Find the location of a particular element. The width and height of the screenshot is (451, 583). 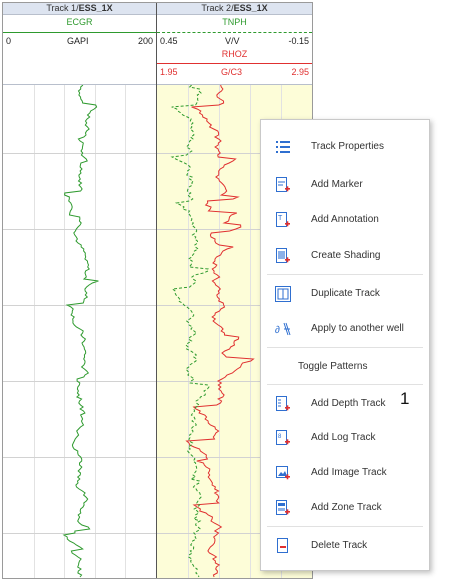

menu-label-duplicate-track: Duplicate Track is located at coordinates (345, 293).